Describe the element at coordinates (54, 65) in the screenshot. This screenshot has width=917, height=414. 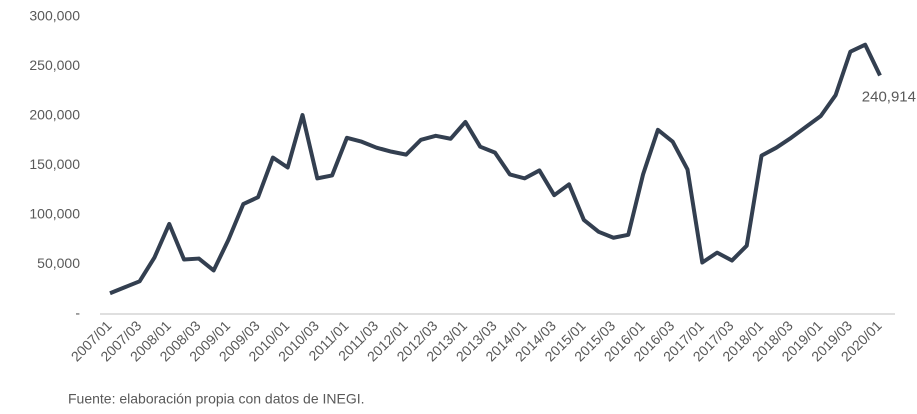
I see `y-tick-label: 250,000` at that location.